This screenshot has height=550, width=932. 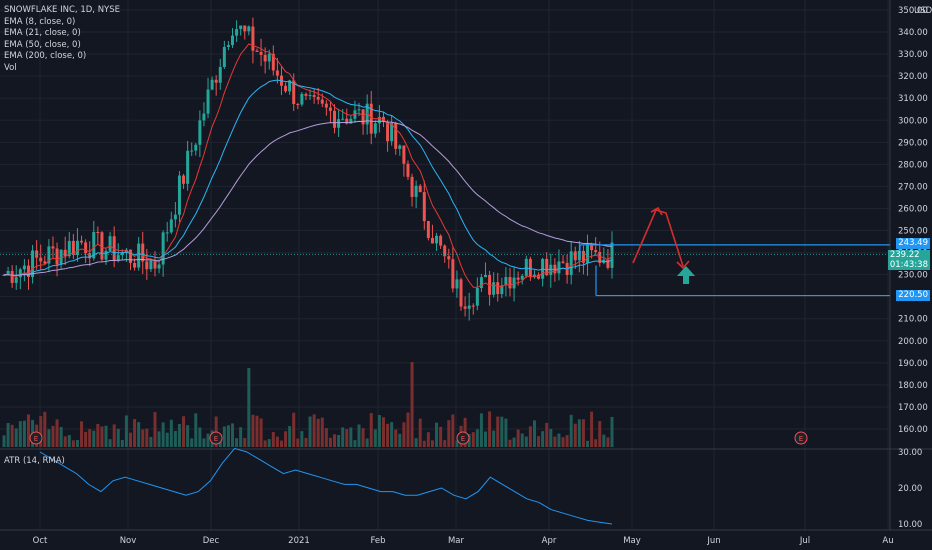 I want to click on price-tick-label: 250.00, so click(x=913, y=232).